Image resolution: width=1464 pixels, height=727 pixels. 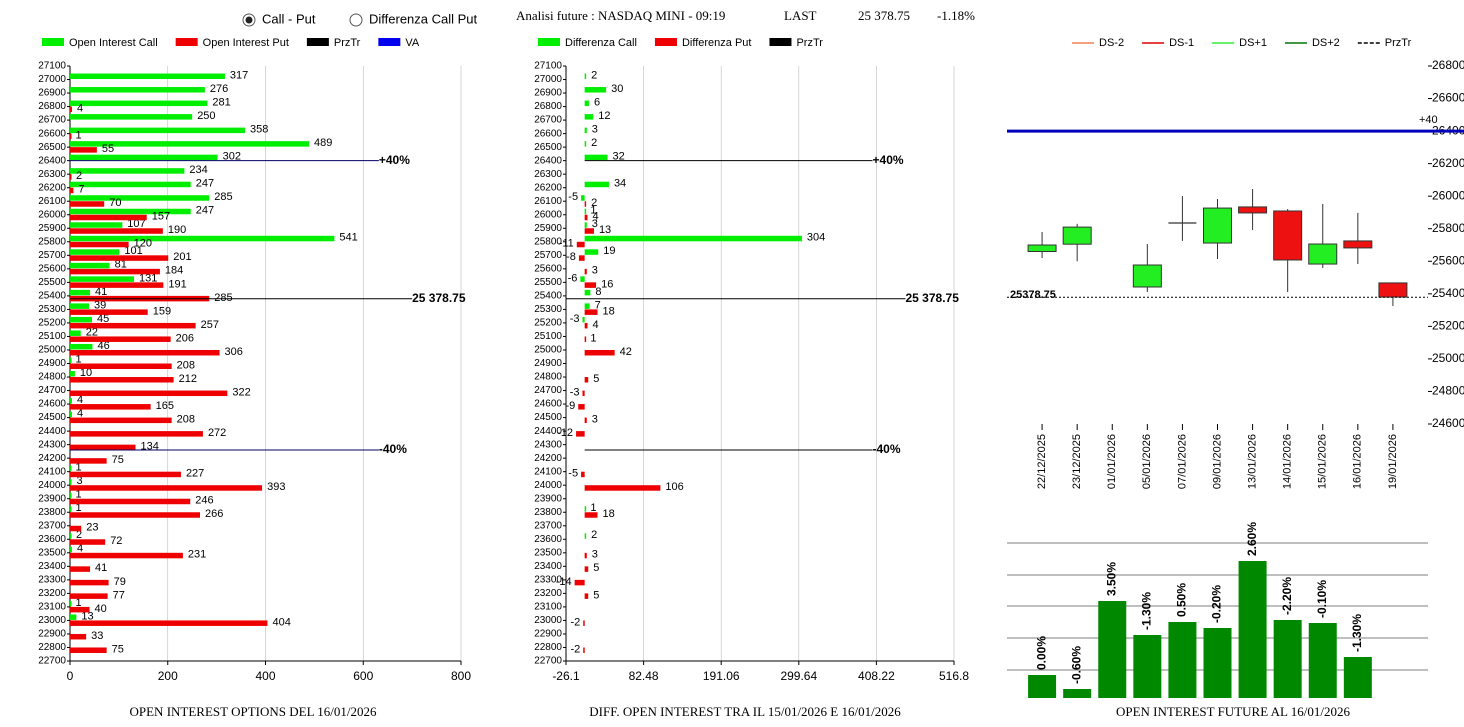 What do you see at coordinates (52, 634) in the screenshot?
I see `y-tick-label: 22900` at bounding box center [52, 634].